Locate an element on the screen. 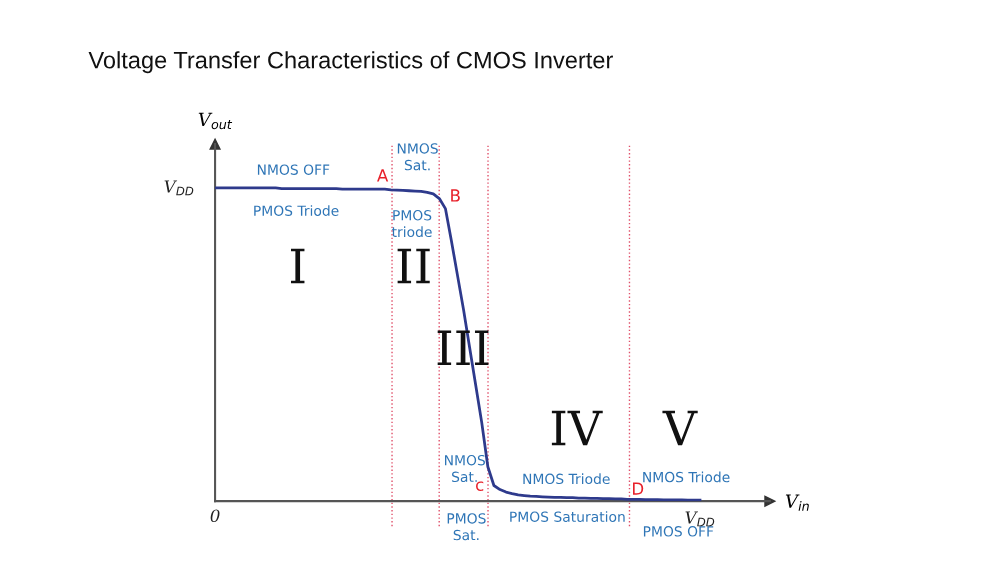 The height and width of the screenshot is (565, 1005). text: A is located at coordinates (383, 175).